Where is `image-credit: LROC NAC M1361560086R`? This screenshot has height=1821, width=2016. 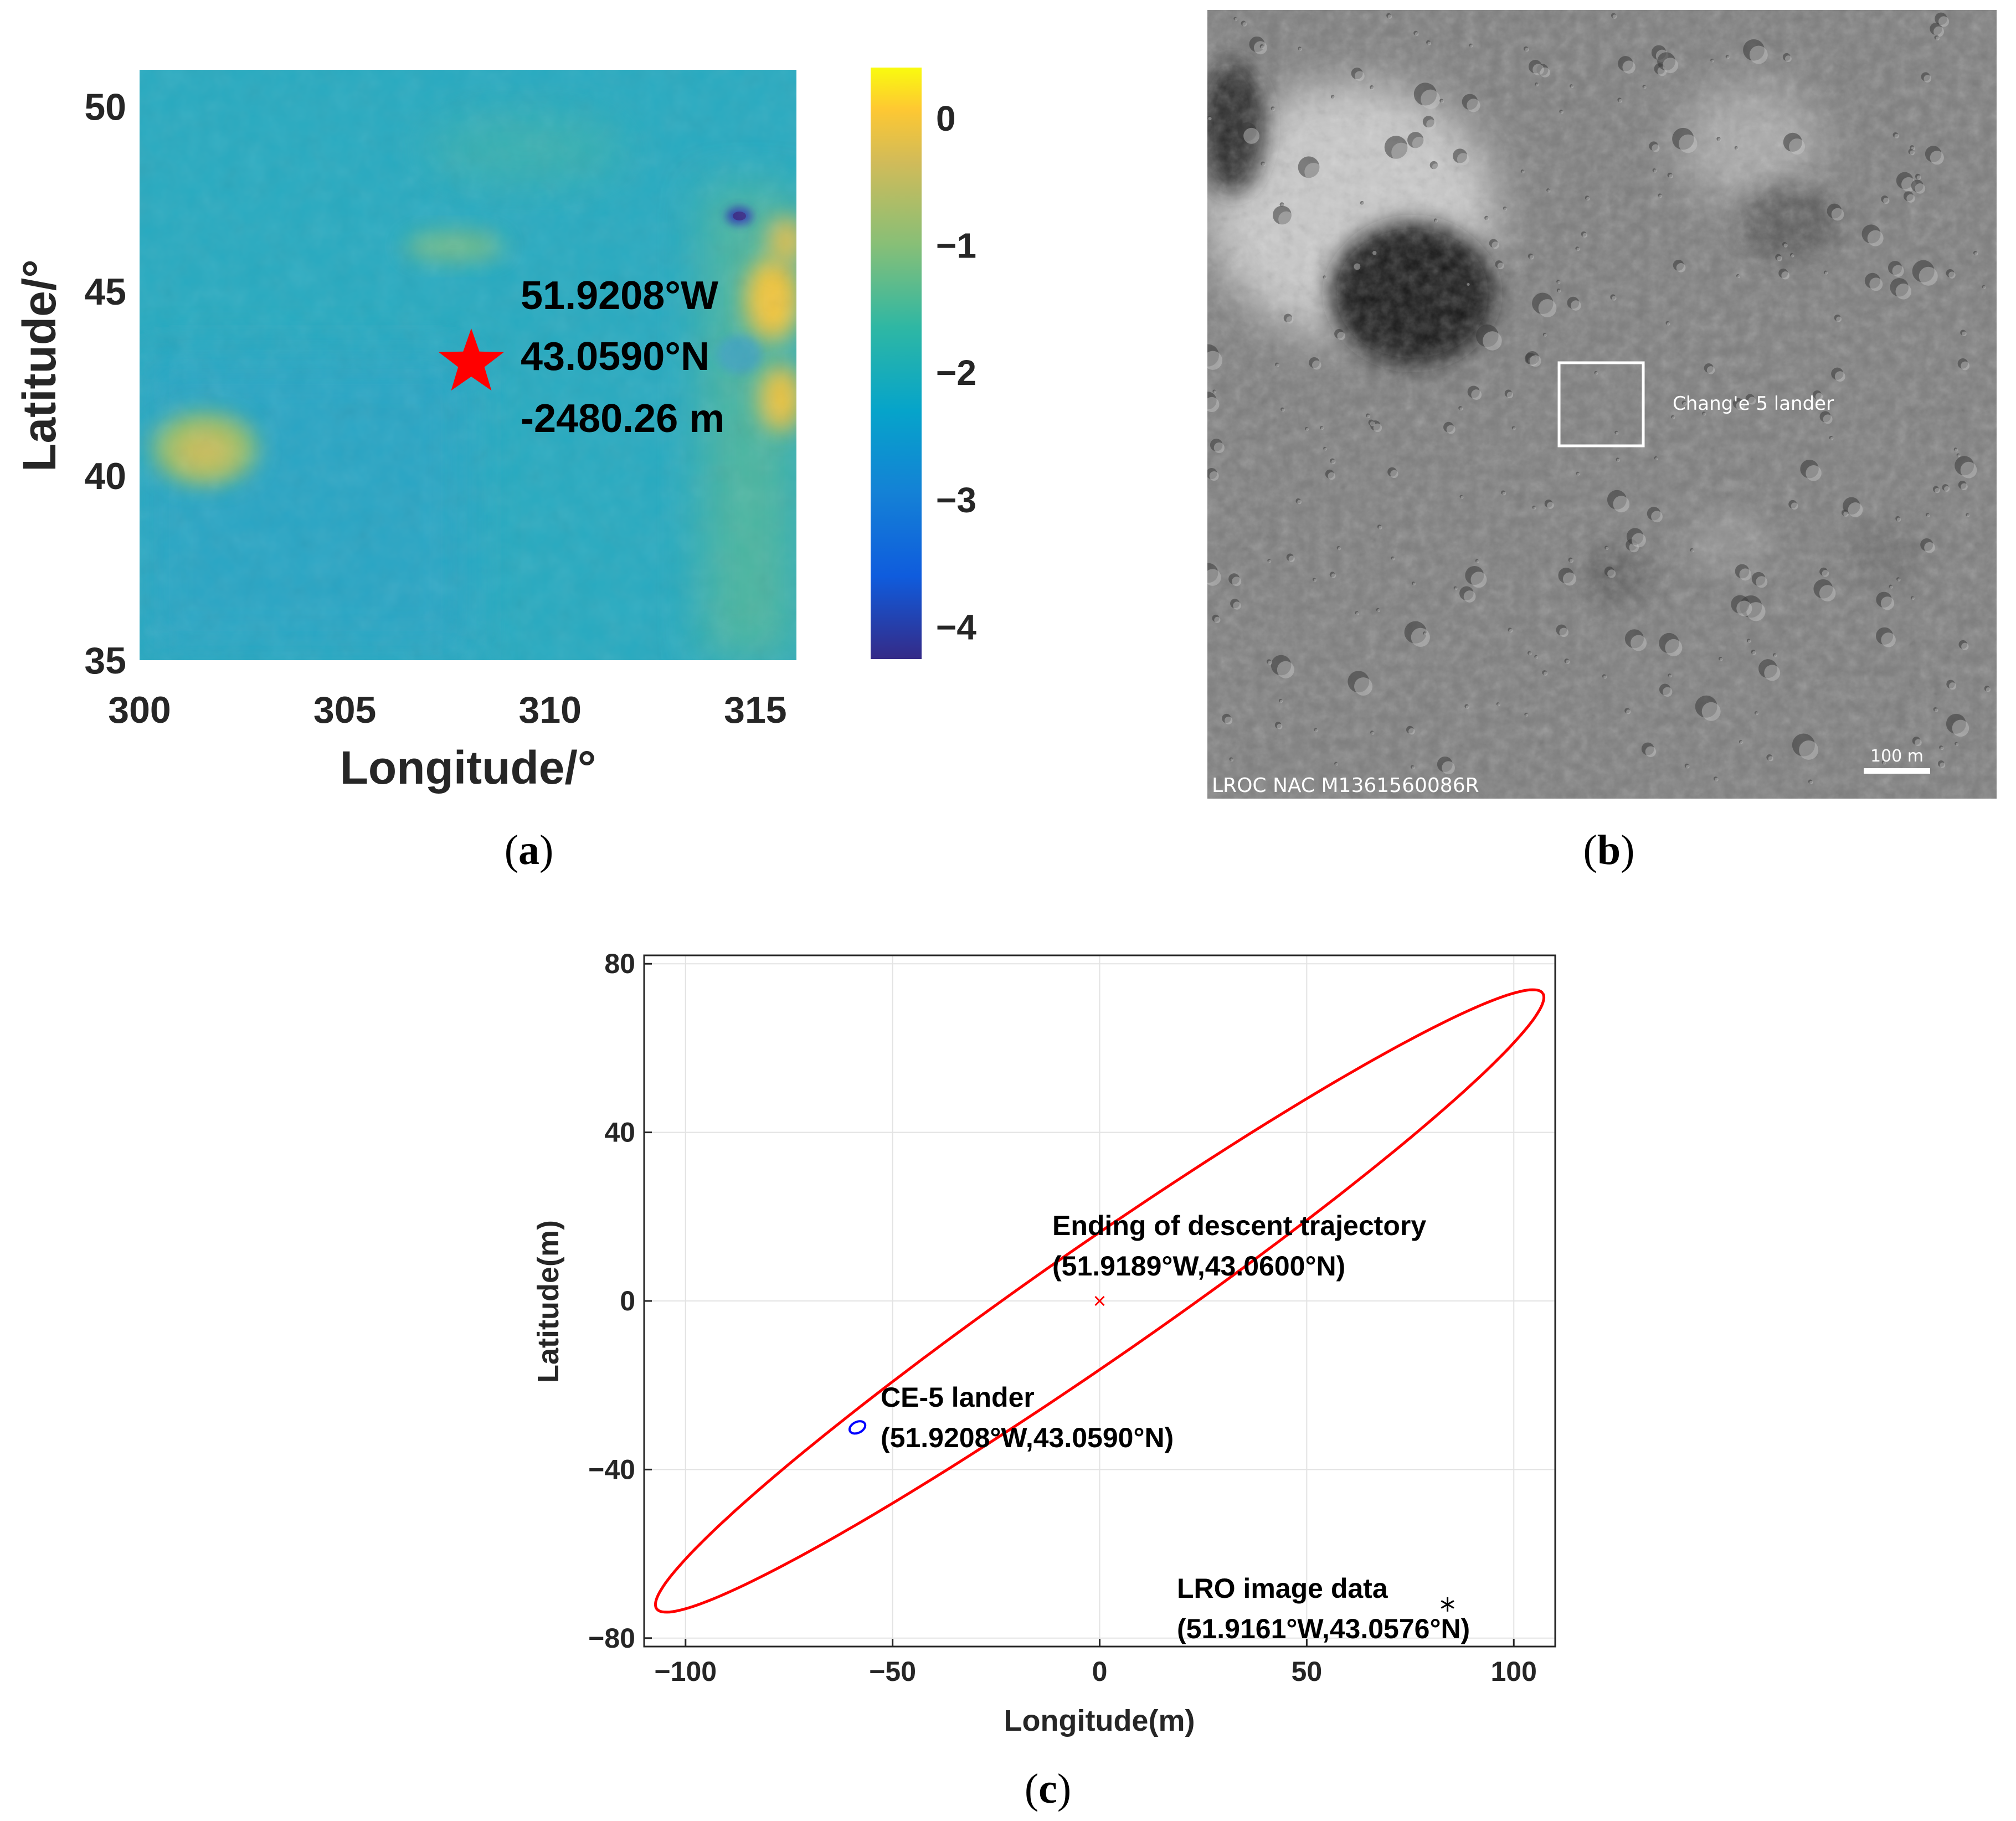 image-credit: LROC NAC M1361560086R is located at coordinates (1345, 785).